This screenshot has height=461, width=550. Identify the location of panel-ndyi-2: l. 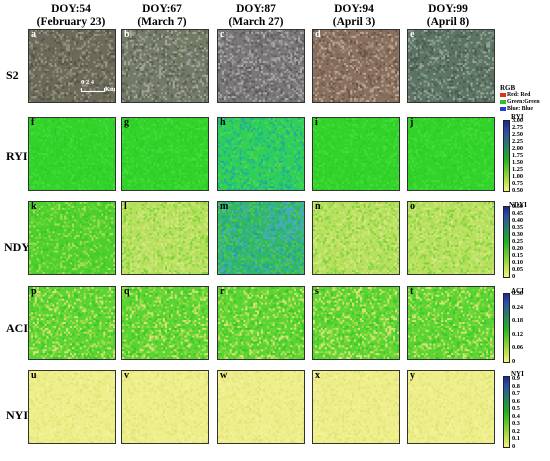
(165, 238).